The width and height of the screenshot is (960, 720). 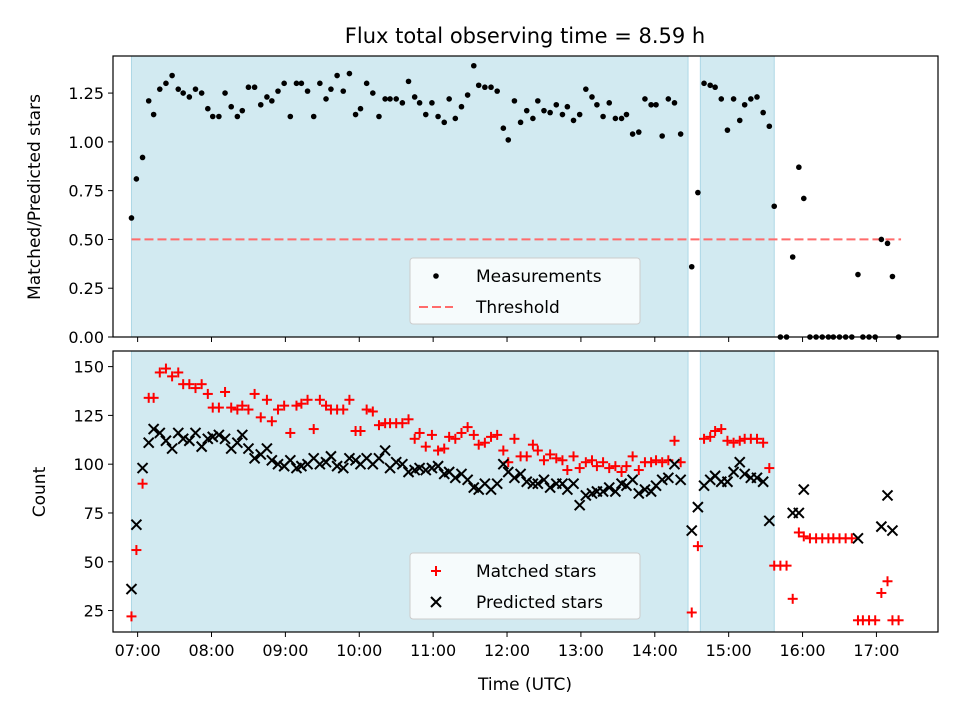 What do you see at coordinates (88, 367) in the screenshot?
I see `y-tick-label: 150` at bounding box center [88, 367].